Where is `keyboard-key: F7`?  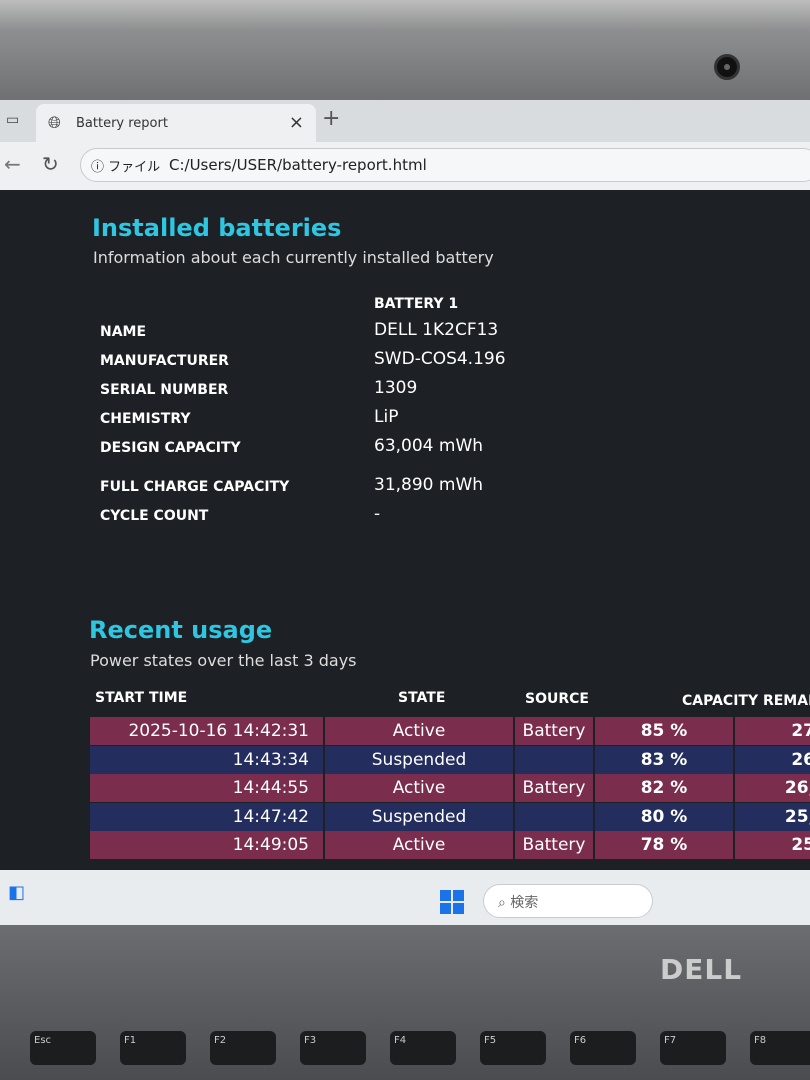 keyboard-key: F7 is located at coordinates (693, 1048).